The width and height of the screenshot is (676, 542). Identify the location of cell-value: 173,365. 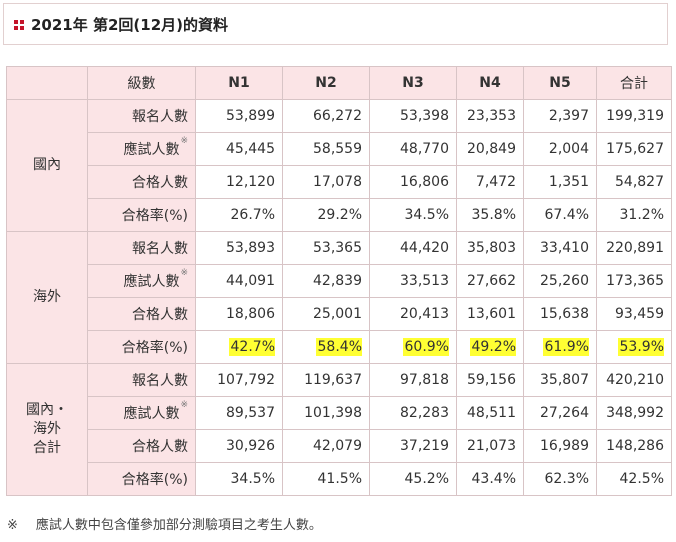
(635, 281).